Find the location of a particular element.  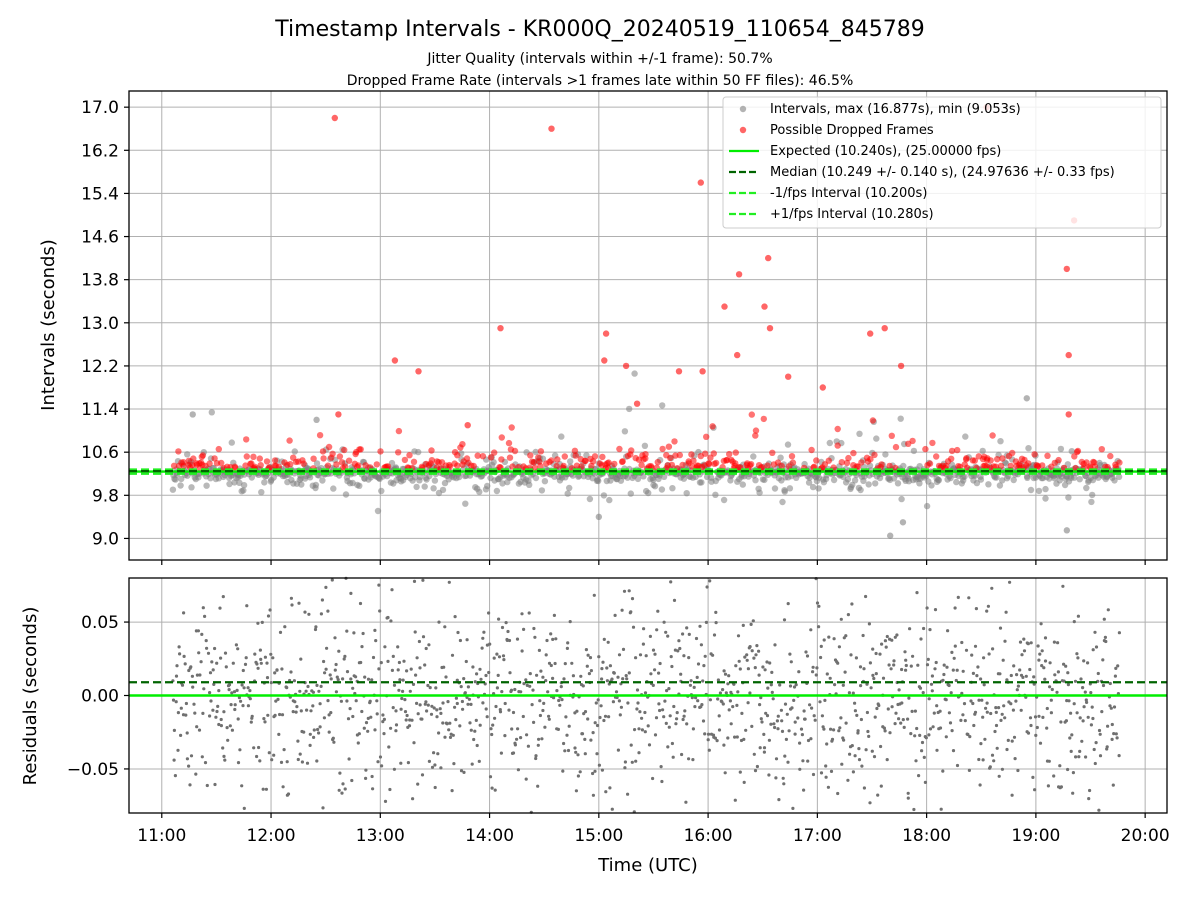

x-tick-label: 20:00 is located at coordinates (1145, 836).